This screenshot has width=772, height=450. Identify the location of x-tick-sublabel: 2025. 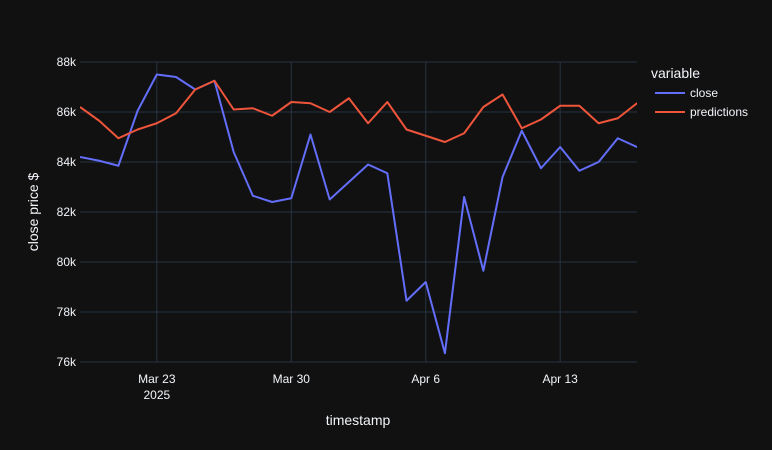
(156, 395).